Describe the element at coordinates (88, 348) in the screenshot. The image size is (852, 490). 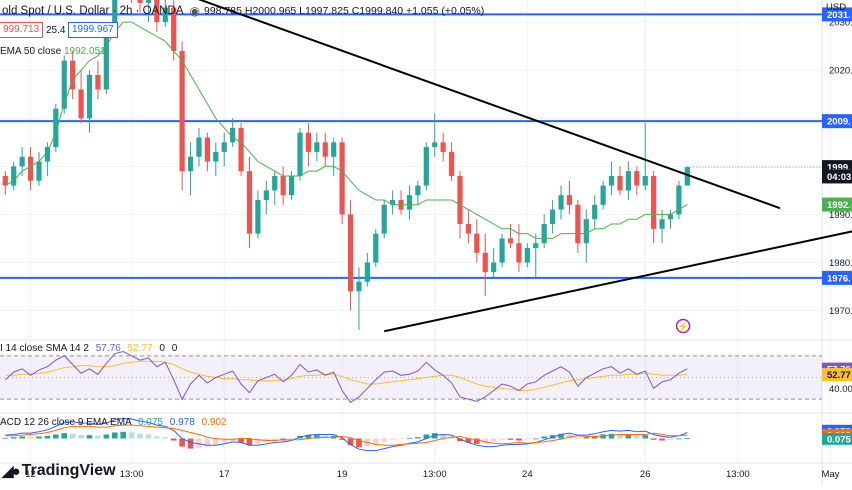
I see `rsi-legend: I 14 close SMA 14 2 57.76 52.77 0 0` at that location.